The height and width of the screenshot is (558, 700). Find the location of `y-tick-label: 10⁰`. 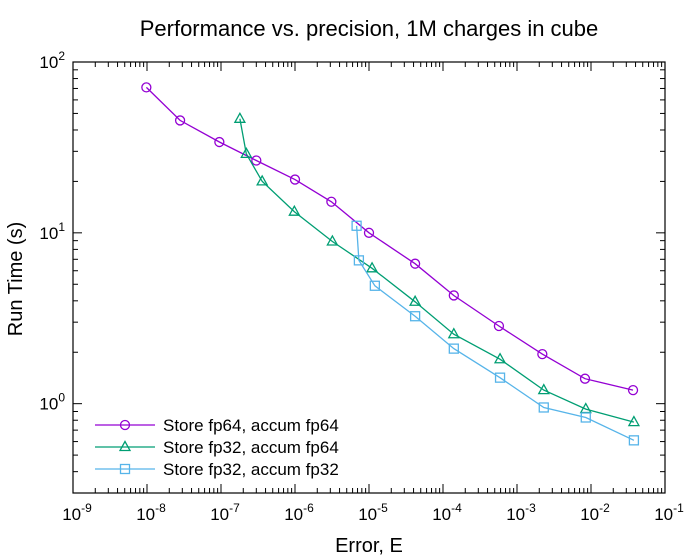

y-tick-label: 10⁰ is located at coordinates (52, 402).